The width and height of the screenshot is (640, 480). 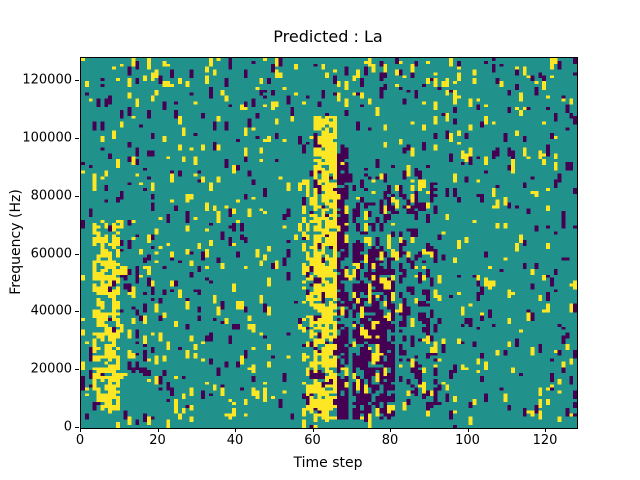 What do you see at coordinates (67, 427) in the screenshot?
I see `y-tick-label: 0` at bounding box center [67, 427].